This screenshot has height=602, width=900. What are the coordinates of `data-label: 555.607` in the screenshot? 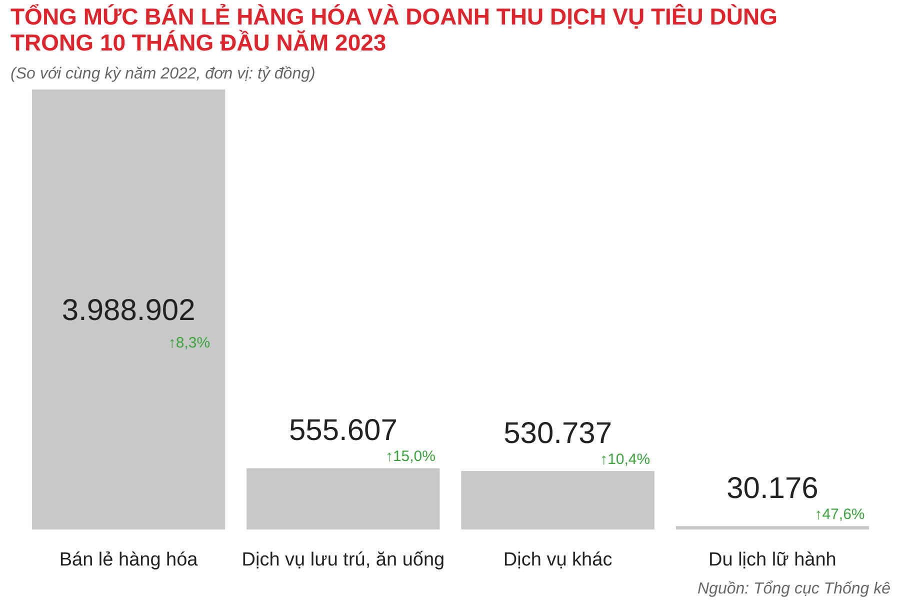 It's located at (343, 431).